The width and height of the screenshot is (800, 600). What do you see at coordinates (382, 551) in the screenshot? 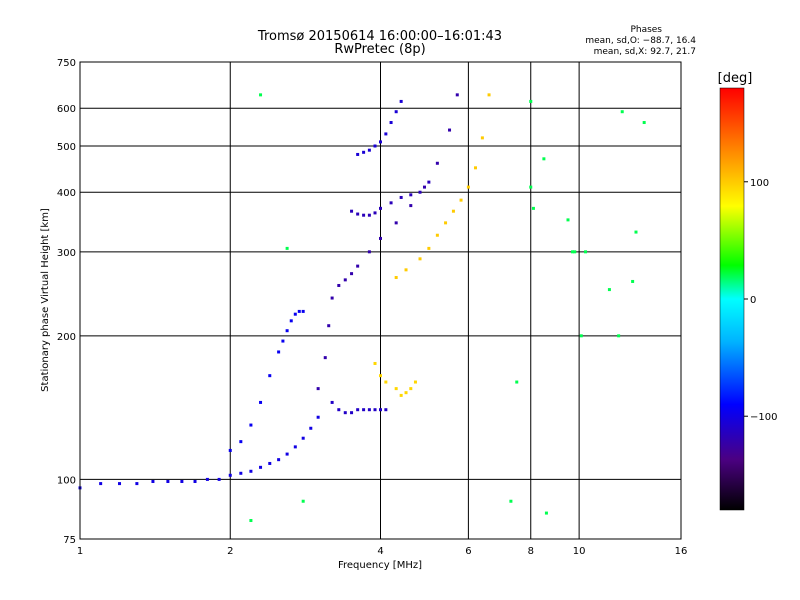
I see `x-axis-ticks: 1 2 4 6 8 10 16` at bounding box center [382, 551].